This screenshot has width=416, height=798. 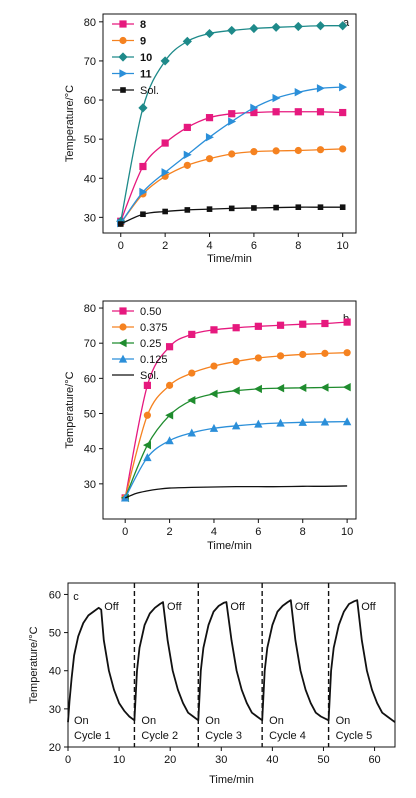 What do you see at coordinates (154, 360) in the screenshot?
I see `legend-label: 0.125` at bounding box center [154, 360].